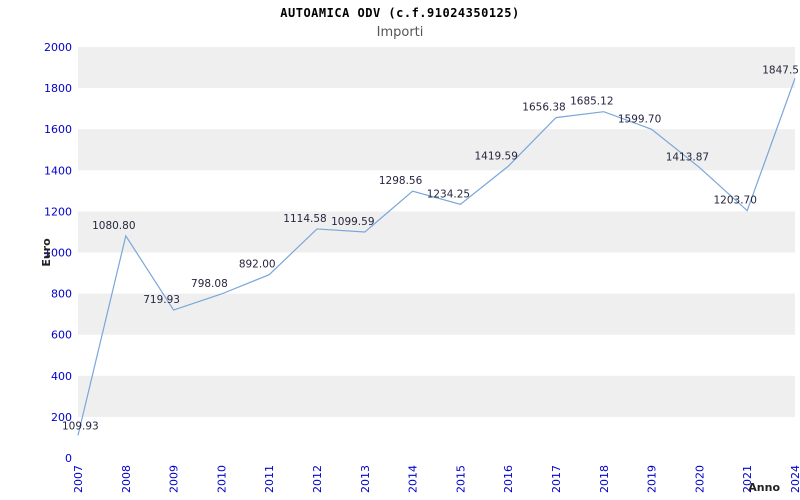  I want to click on y-tick-label: 200, so click(61, 417).